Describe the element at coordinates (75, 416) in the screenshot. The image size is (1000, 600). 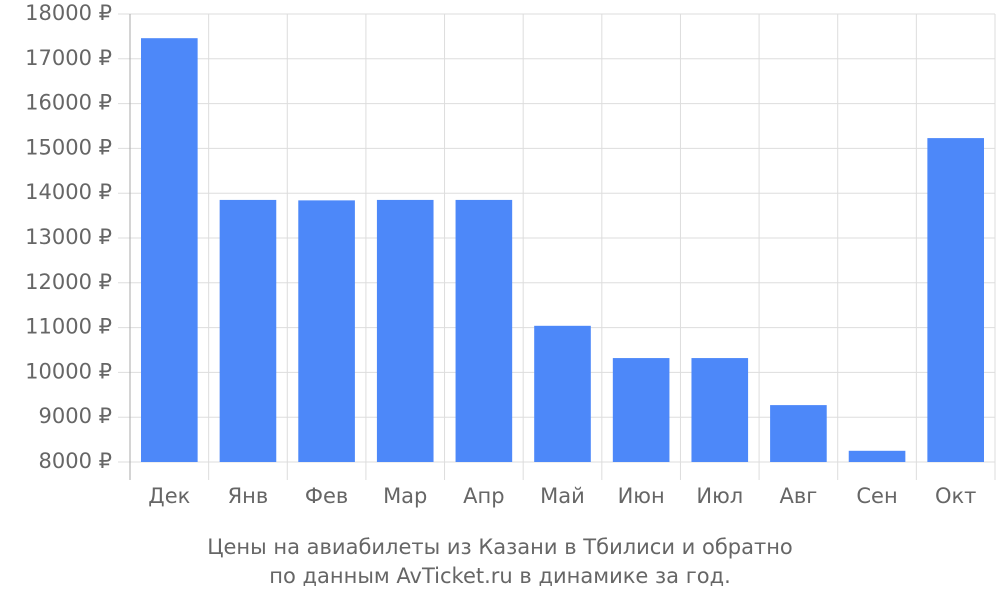
I see `y-tick-label: 9000 ₽` at that location.